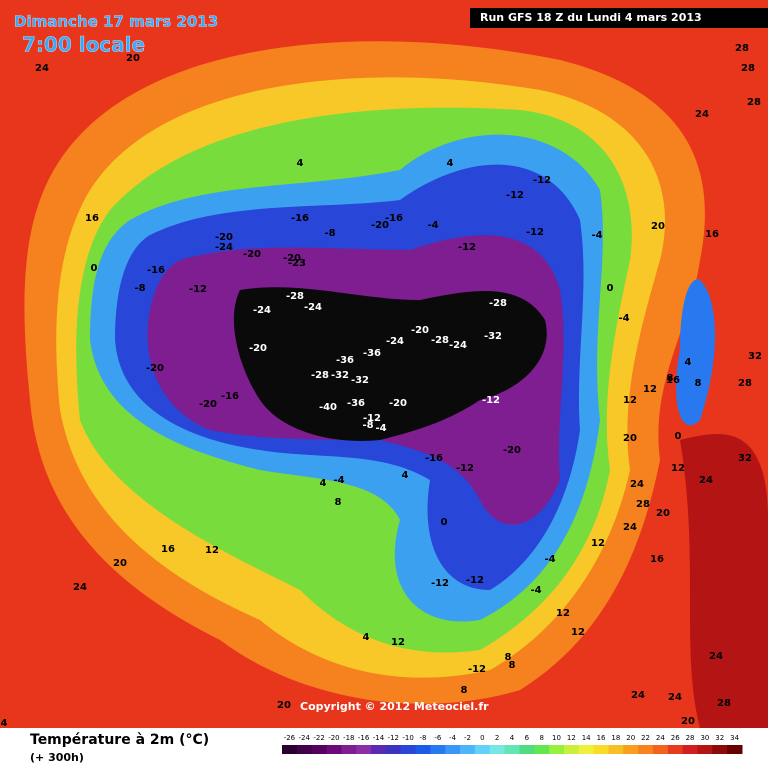  Describe the element at coordinates (690, 738) in the screenshot. I see `colorbar-tick-label: 28` at that location.